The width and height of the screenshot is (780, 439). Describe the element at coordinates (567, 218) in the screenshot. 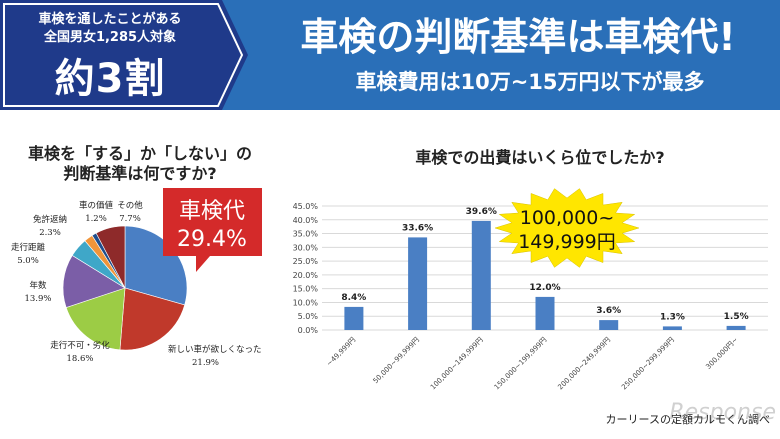

I see `callout-line: 100,000~` at that location.